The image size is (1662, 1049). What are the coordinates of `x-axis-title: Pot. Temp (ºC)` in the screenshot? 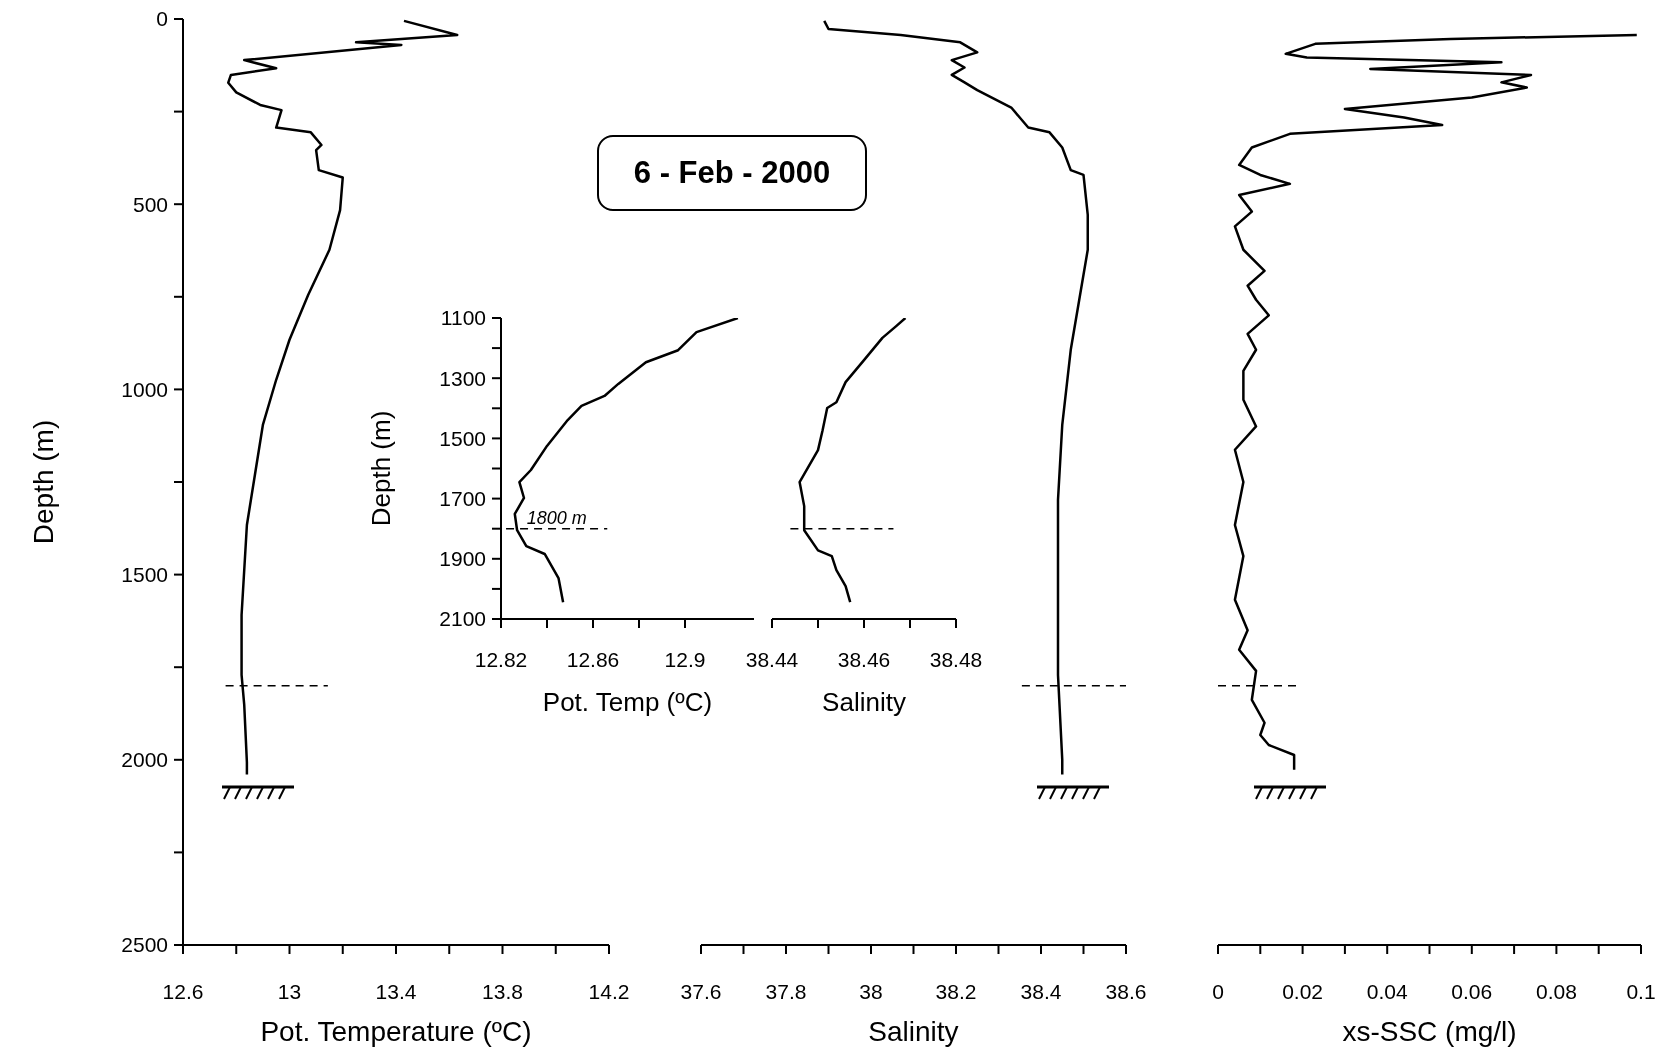 It's located at (627, 702).